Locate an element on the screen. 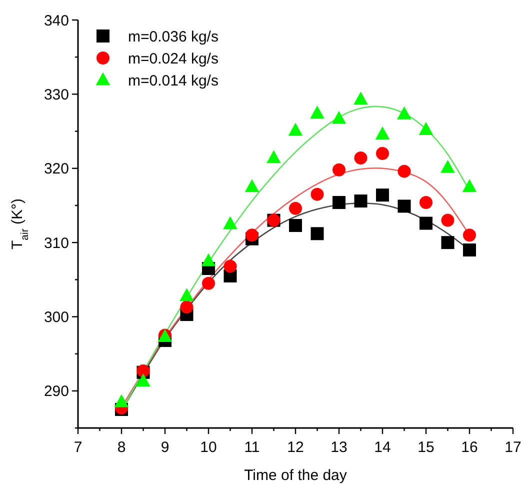  legend-label: m=0.036 kg/s is located at coordinates (173, 37).